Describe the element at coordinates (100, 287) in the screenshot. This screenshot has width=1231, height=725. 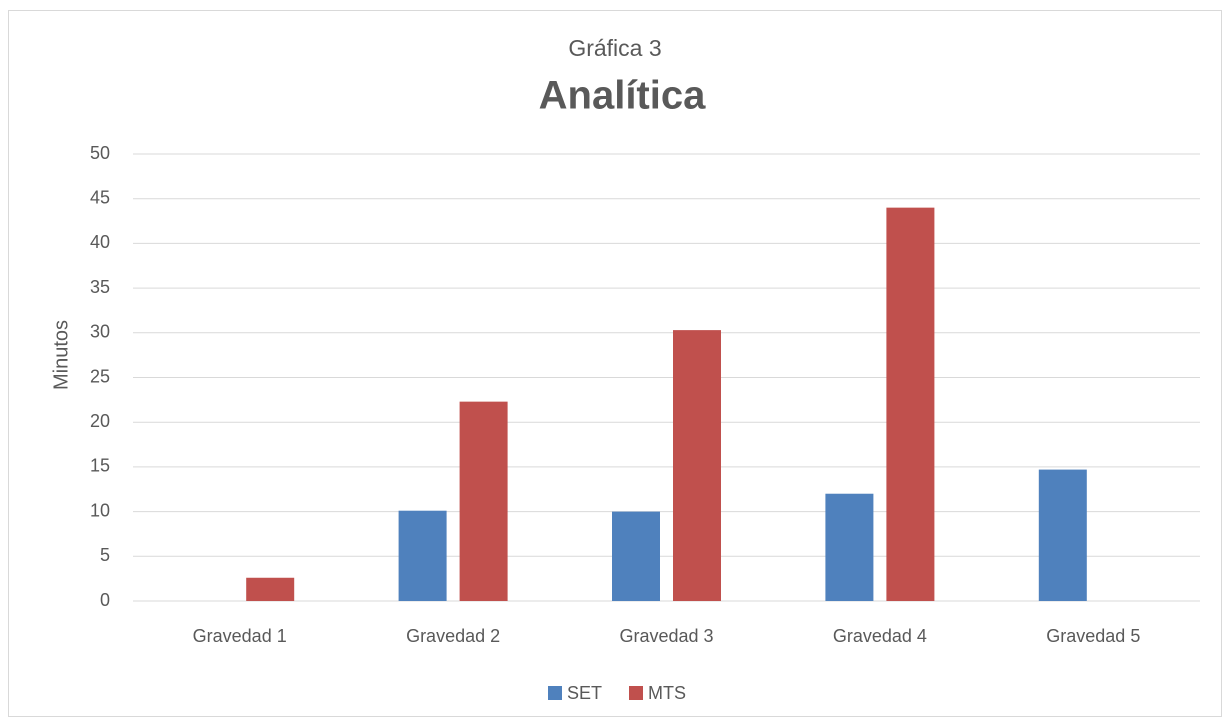
I see `y-tick-label: 35` at that location.